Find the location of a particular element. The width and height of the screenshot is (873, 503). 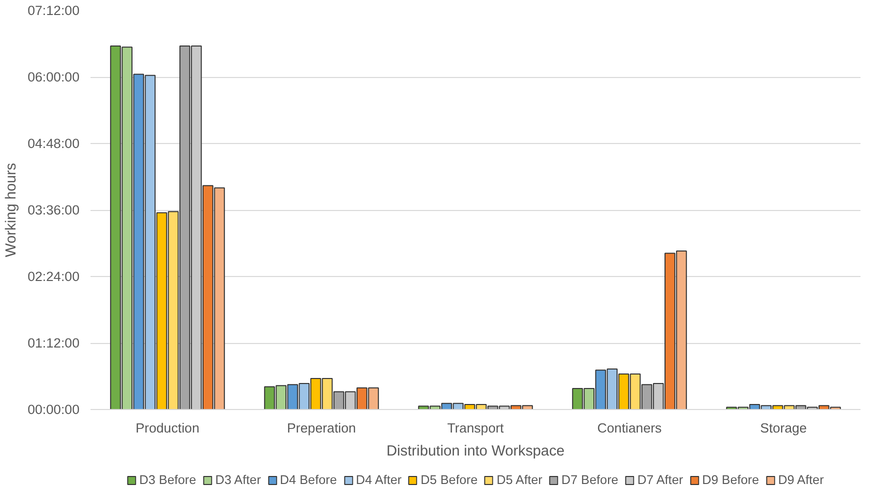

legend-label: D4 Before is located at coordinates (308, 480).